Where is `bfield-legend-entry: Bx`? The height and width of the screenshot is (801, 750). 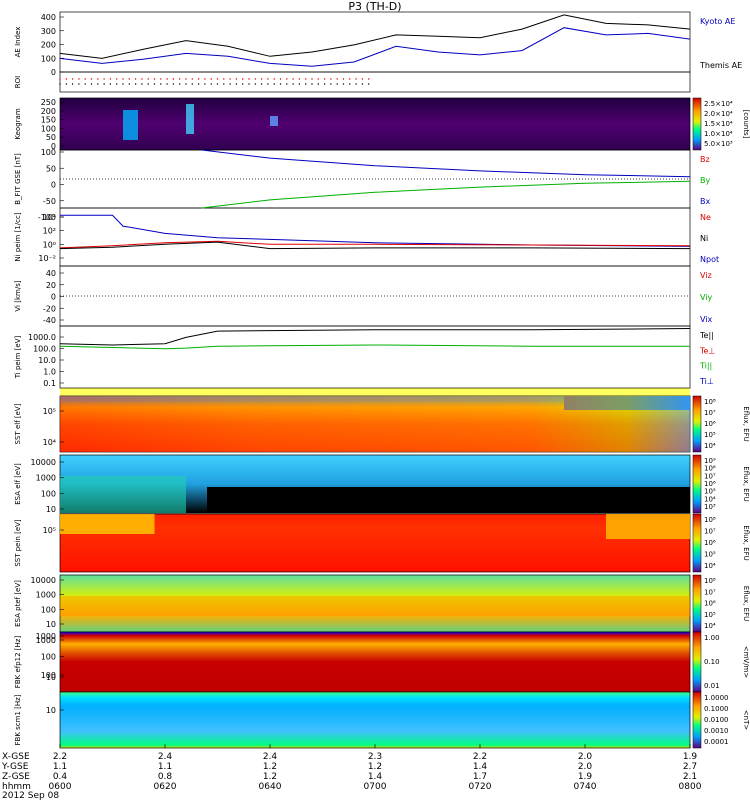 bfield-legend-entry: Bx is located at coordinates (705, 201).